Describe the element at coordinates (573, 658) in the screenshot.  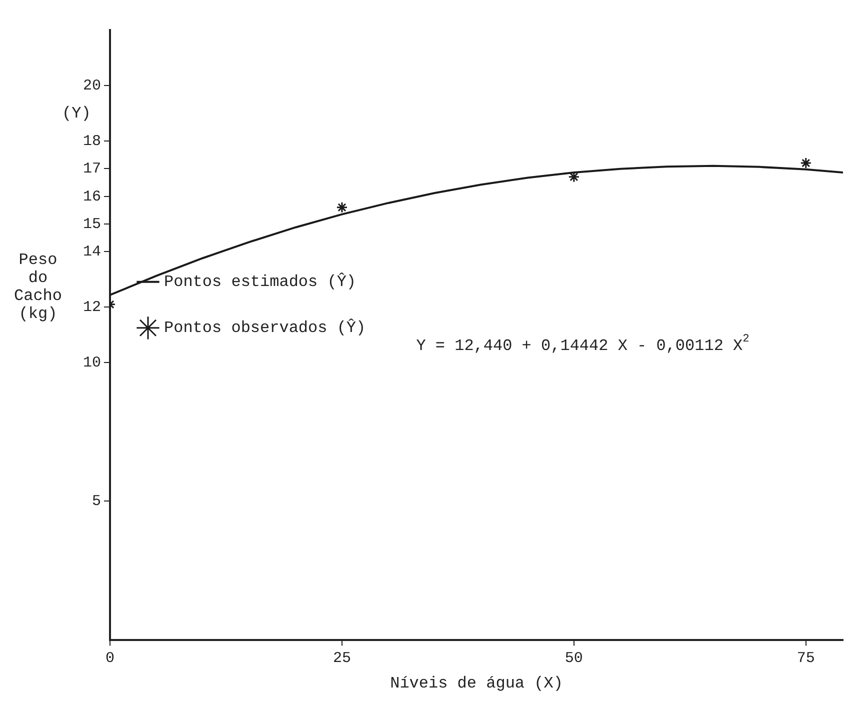
I see `x-tick-label: 50` at that location.